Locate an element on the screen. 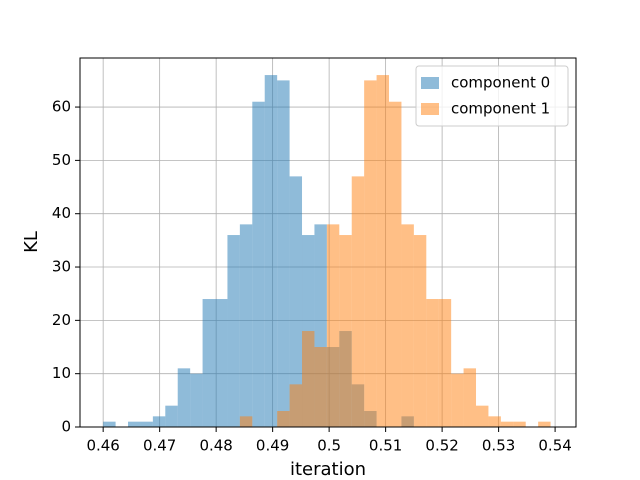  x-tick-label: 0.46 is located at coordinates (102, 446).